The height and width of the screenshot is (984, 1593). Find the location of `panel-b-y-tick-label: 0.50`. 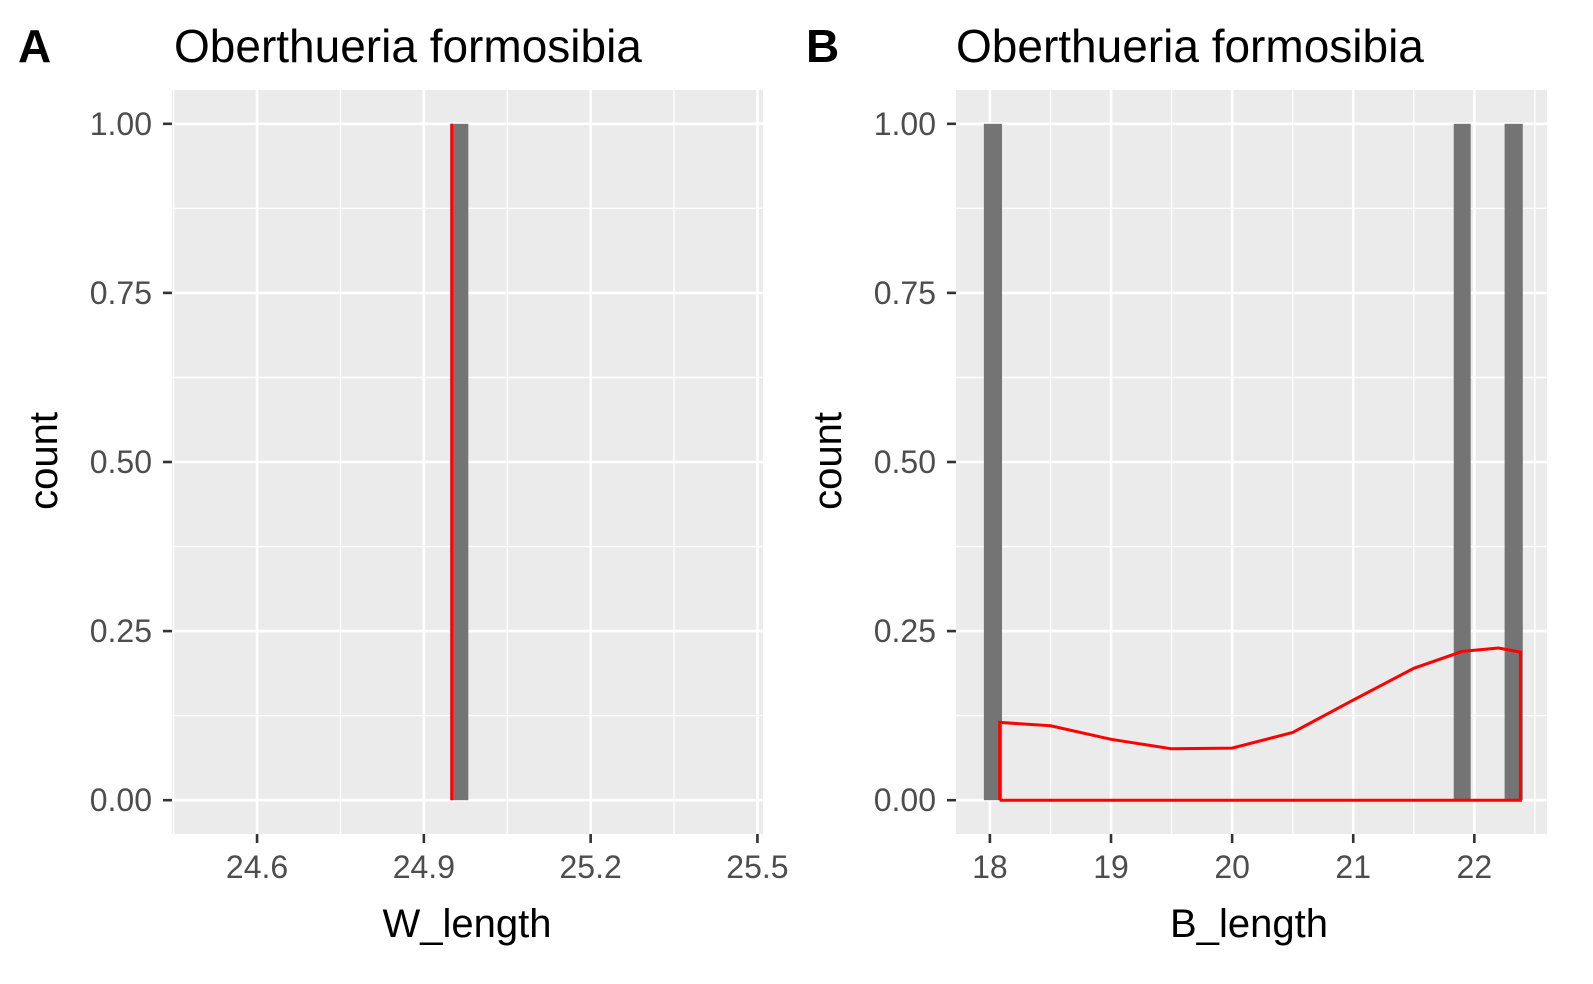

panel-b-y-tick-label: 0.50 is located at coordinates (905, 462).